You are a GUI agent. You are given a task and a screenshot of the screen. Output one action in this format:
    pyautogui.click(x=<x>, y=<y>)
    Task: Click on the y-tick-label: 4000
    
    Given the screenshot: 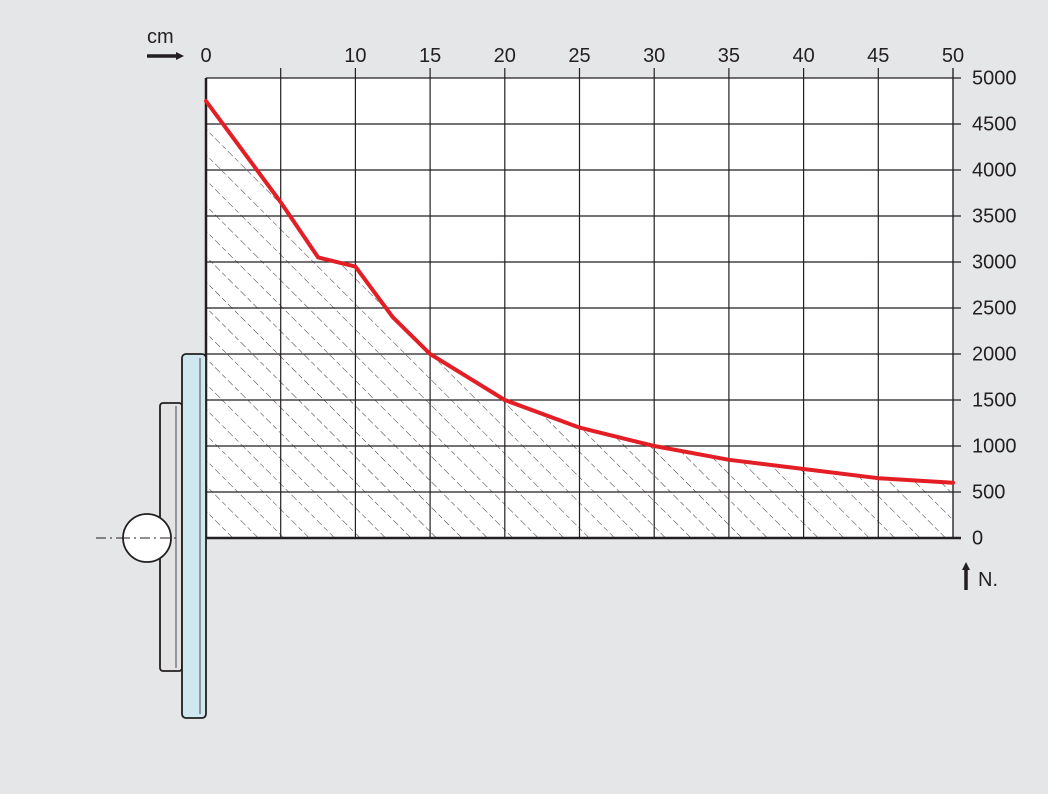 What is the action you would take?
    pyautogui.click(x=994, y=170)
    